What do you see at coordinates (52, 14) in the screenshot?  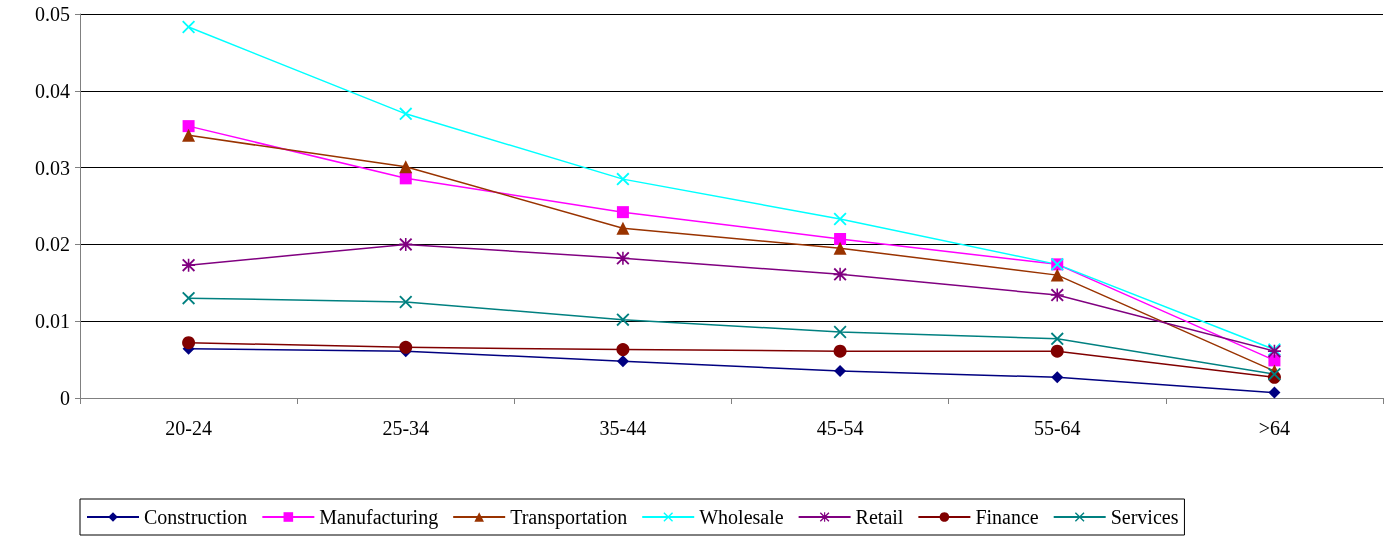 I see `y-tick-label: 0.05` at bounding box center [52, 14].